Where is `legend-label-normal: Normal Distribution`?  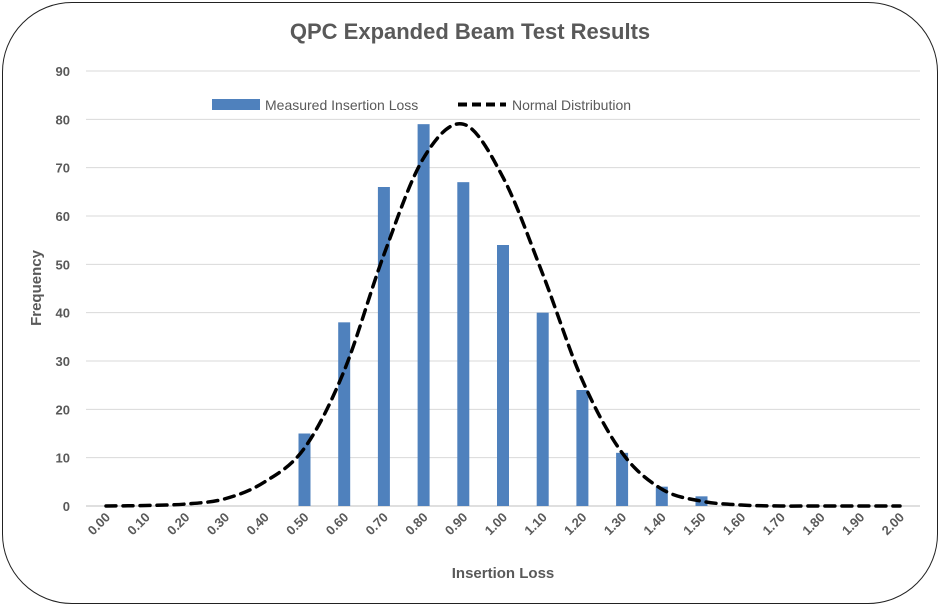 legend-label-normal: Normal Distribution is located at coordinates (571, 105).